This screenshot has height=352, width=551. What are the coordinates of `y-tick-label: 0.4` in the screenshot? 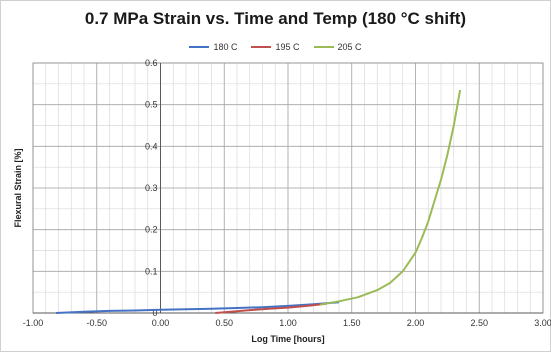 It's located at (151, 146).